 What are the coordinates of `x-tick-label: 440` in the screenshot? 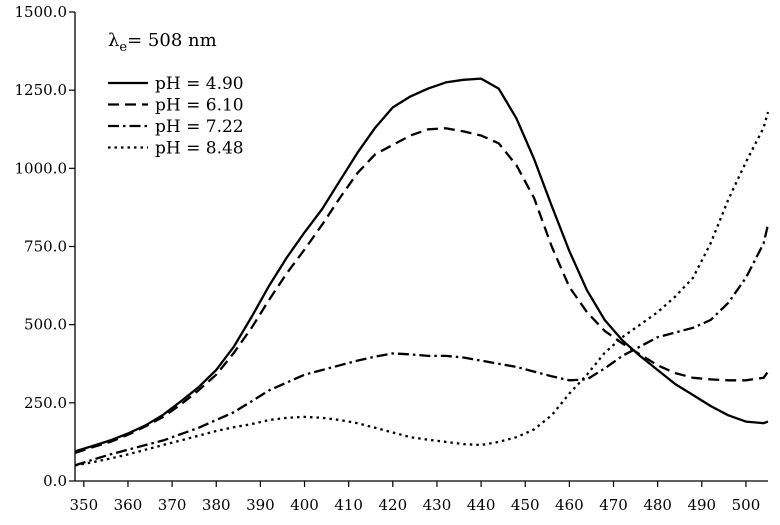 It's located at (481, 505).